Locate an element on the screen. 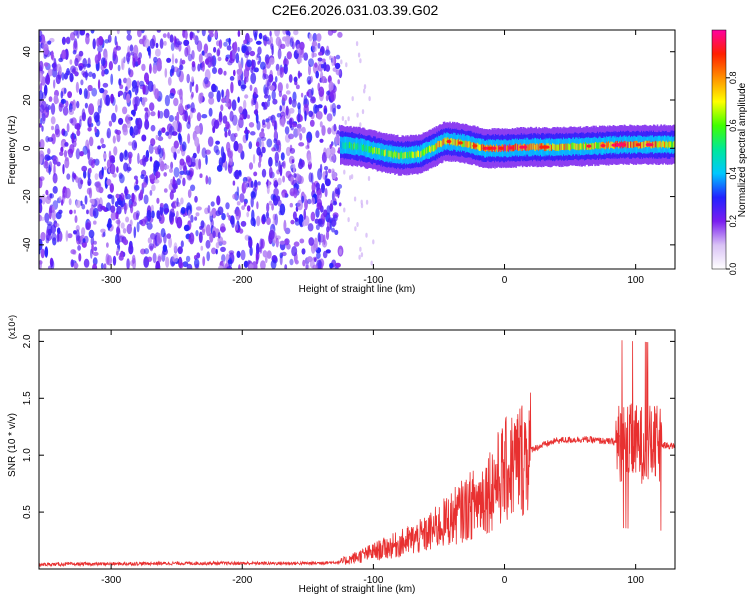  snr-y-label: SNR (10 * v/v) is located at coordinates (12, 445).